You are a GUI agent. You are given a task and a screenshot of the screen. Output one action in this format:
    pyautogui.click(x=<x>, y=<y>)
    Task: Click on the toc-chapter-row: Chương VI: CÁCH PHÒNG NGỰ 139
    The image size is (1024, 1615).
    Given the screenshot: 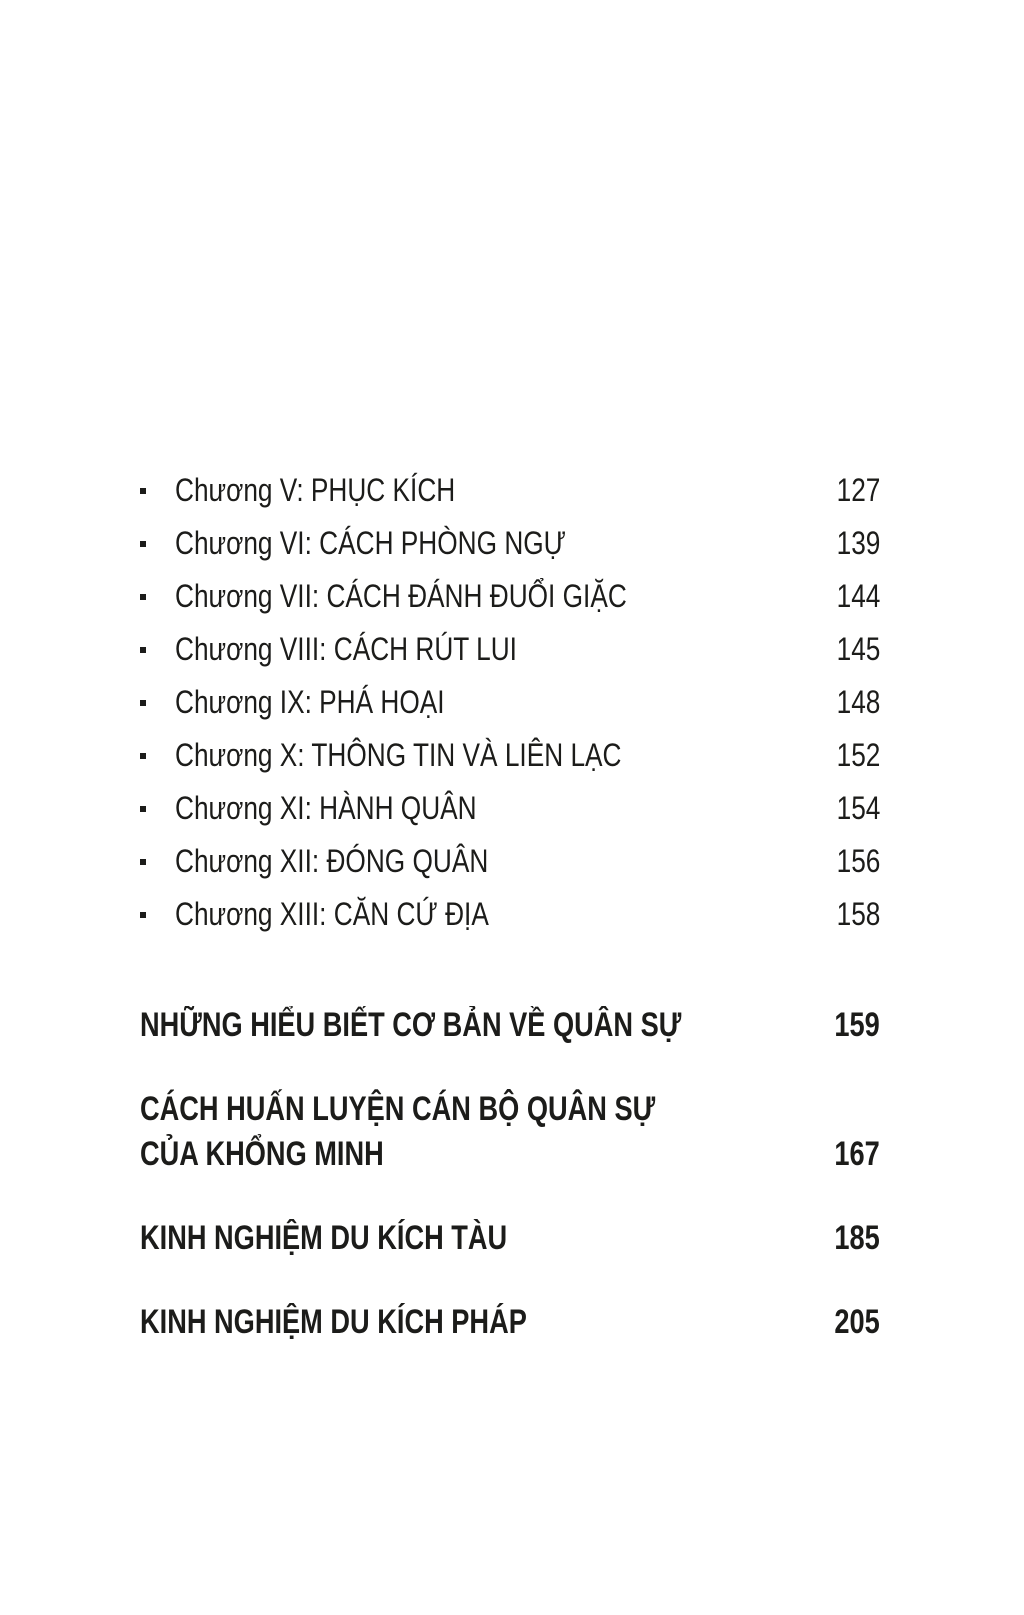 What is the action you would take?
    pyautogui.click(x=510, y=543)
    